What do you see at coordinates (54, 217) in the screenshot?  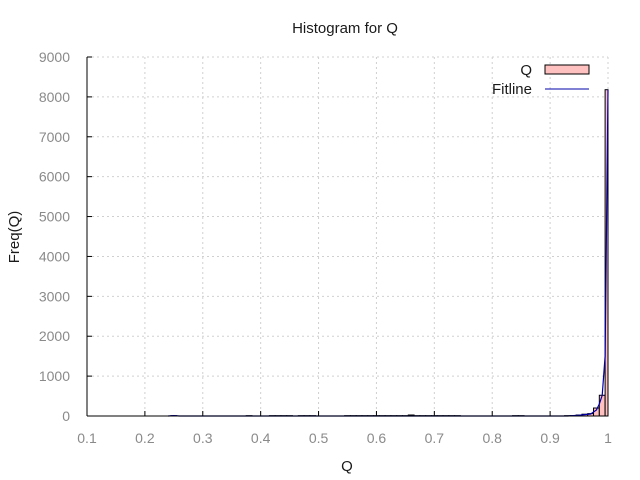 I see `y-tick-label: 5000` at bounding box center [54, 217].